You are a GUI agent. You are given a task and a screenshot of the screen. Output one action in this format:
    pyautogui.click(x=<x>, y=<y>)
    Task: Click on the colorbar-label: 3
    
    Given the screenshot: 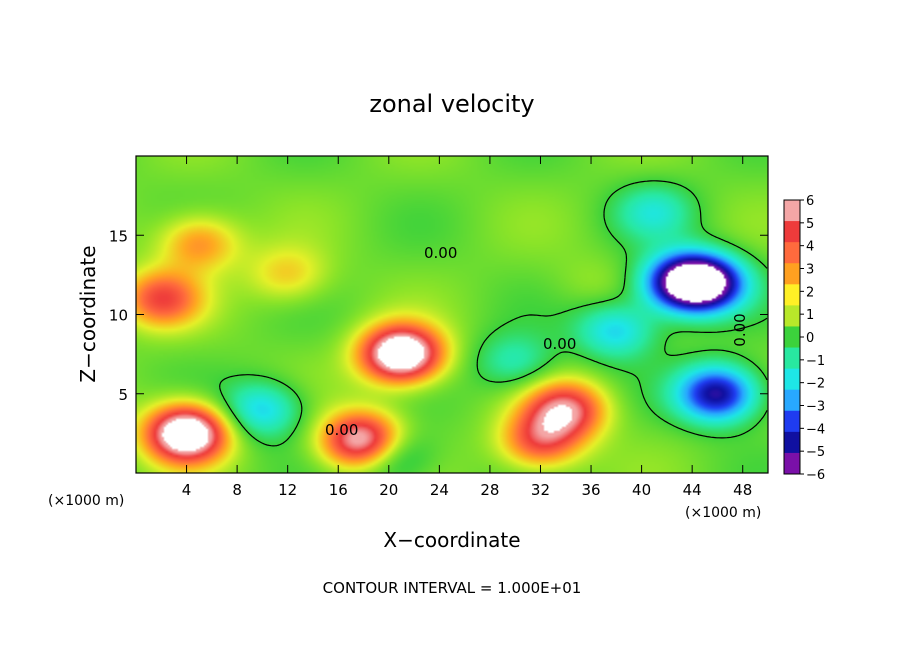 What is the action you would take?
    pyautogui.click(x=810, y=270)
    